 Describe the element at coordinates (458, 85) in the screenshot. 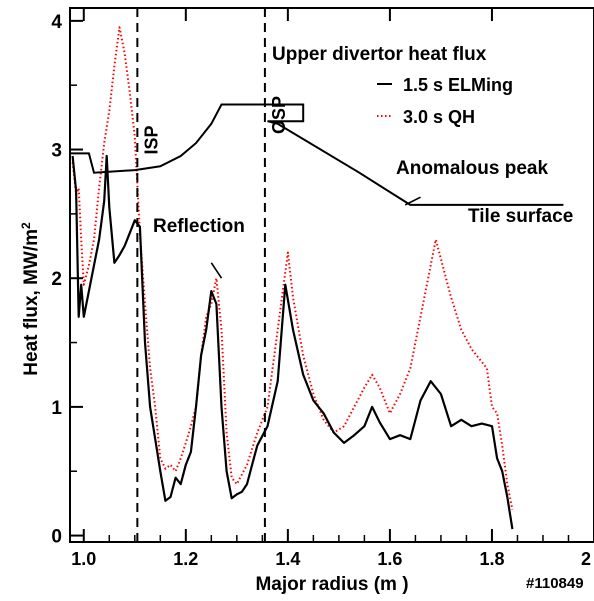

I see `legend-label-elming: 1.5 s ELMing` at that location.